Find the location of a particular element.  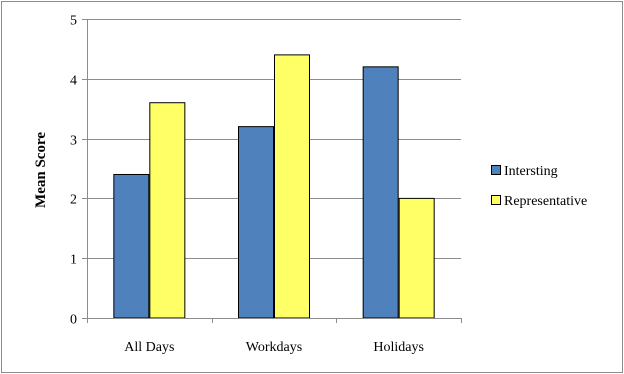

x-tick-label: All Days is located at coordinates (149, 347).